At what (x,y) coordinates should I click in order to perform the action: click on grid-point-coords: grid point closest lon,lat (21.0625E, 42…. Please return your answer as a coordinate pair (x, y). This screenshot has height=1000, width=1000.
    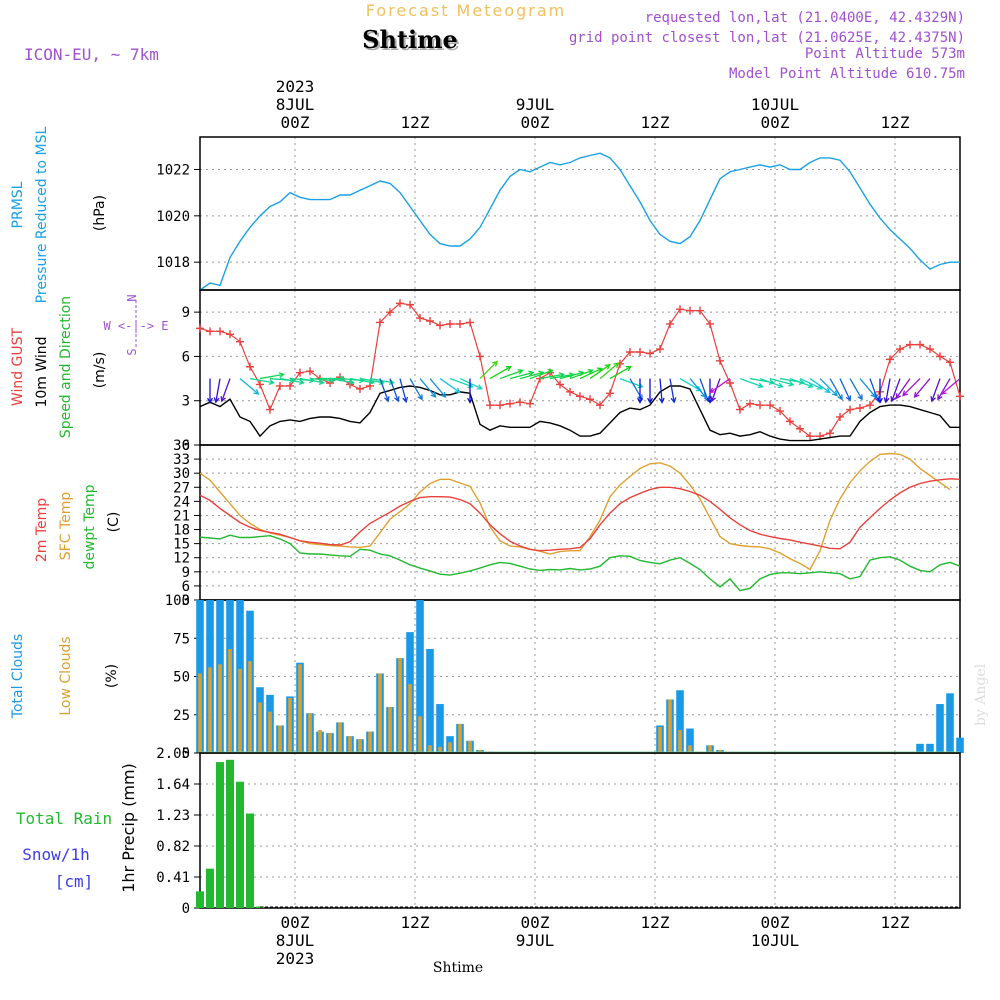
    Looking at the image, I should click on (767, 38).